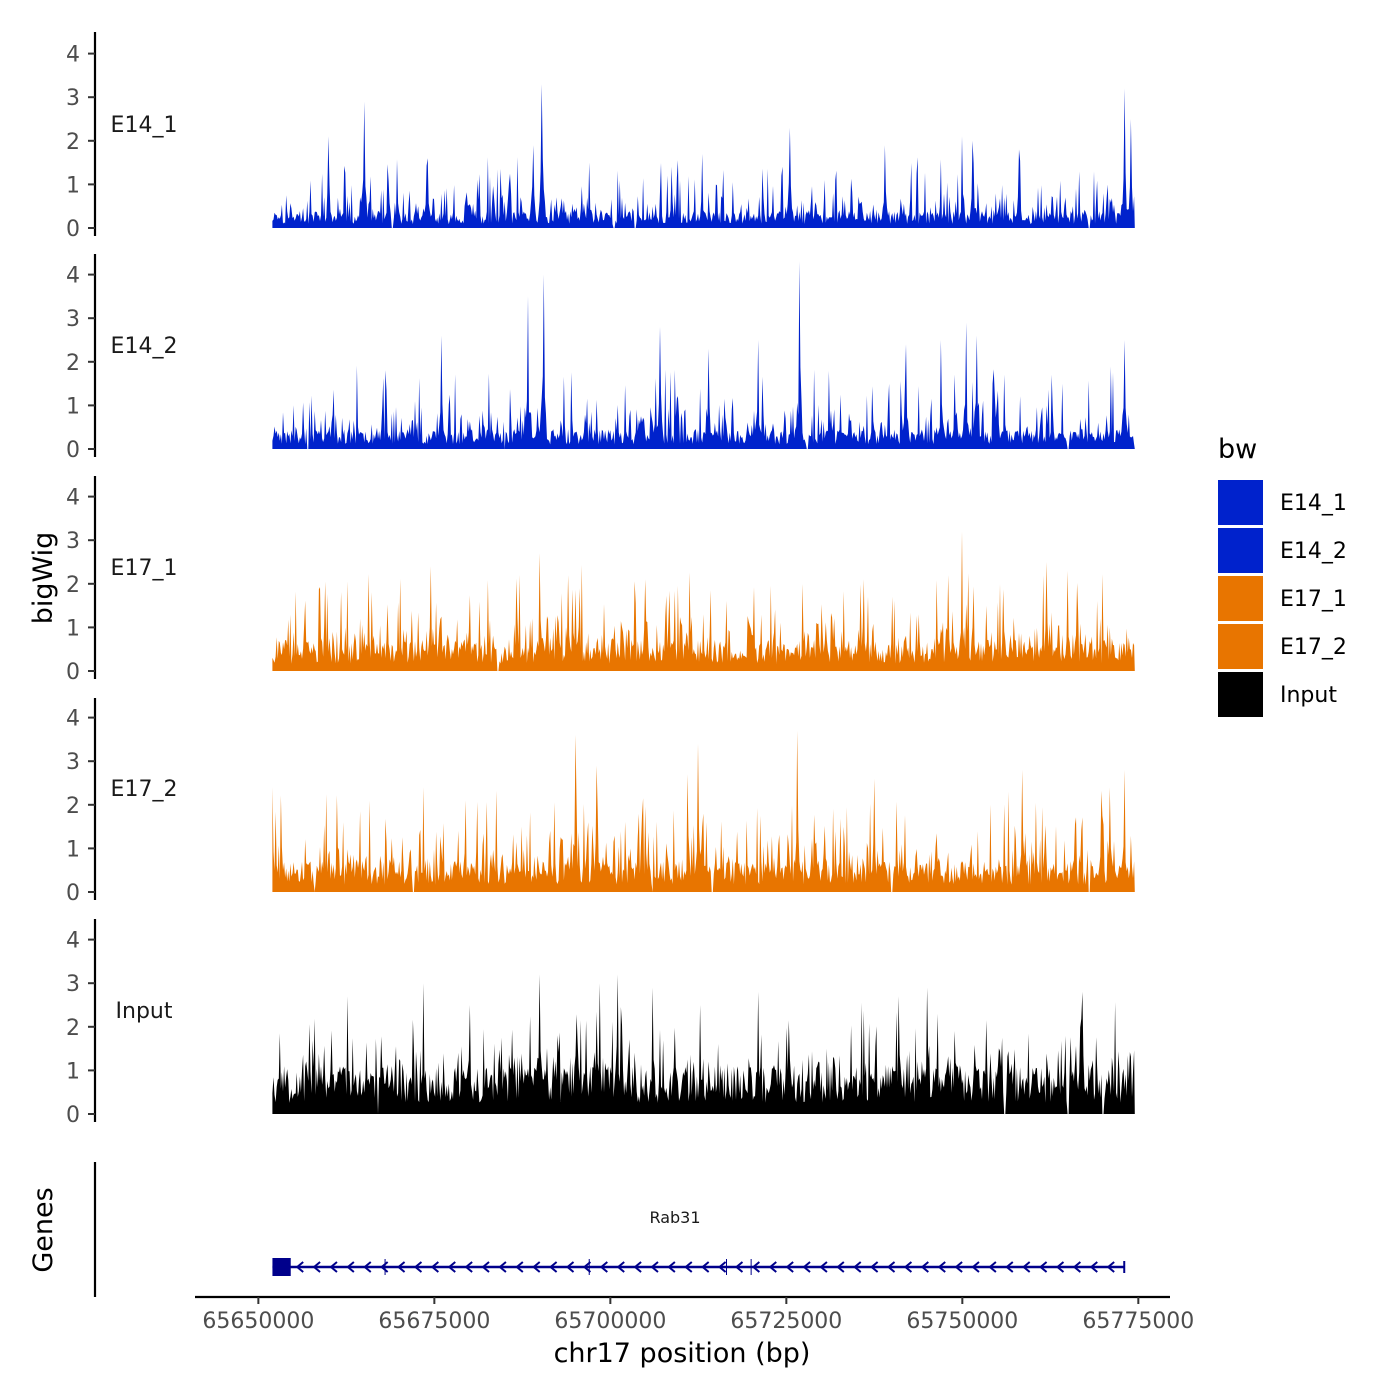 The image size is (1400, 1400). Describe the element at coordinates (434, 1321) in the screenshot. I see `x-tick-label: 65675000` at that location.